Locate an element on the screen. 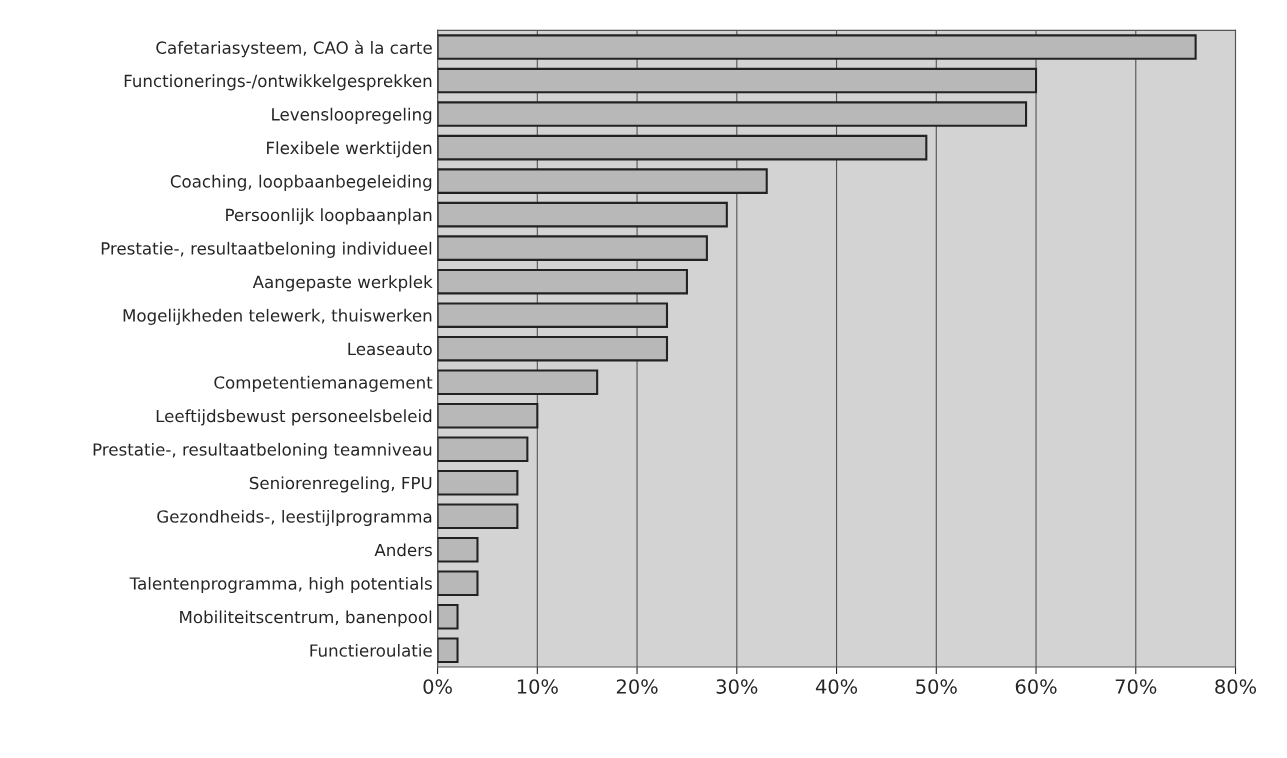 This screenshot has width=1287, height=758. x-tick-label: 70% is located at coordinates (1136, 686).